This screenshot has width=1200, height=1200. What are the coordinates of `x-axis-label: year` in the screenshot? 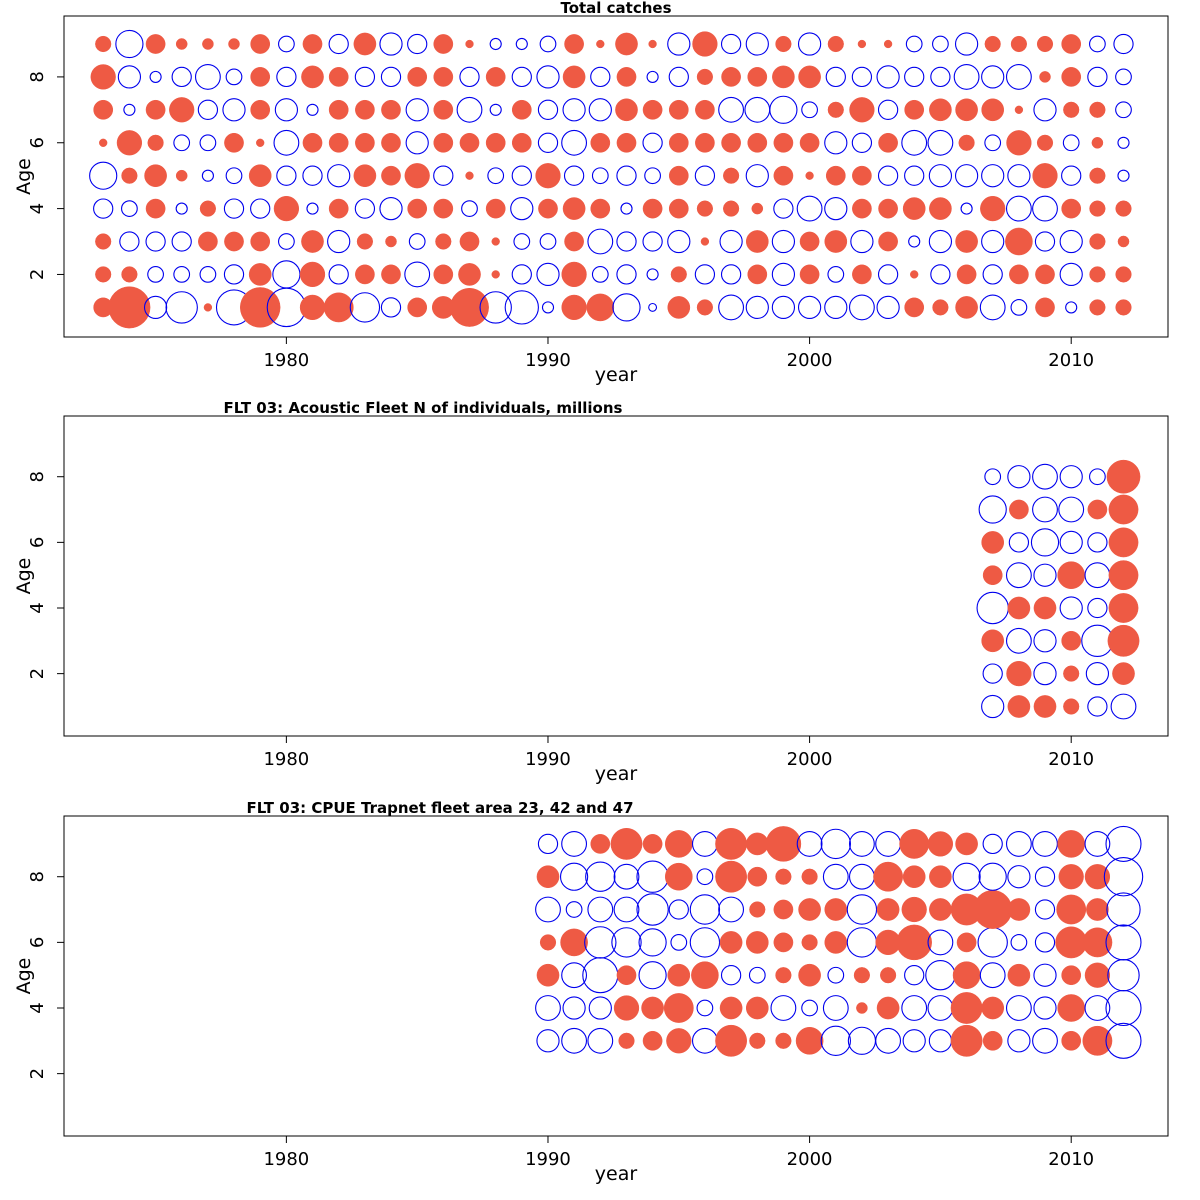 It's located at (616, 1174).